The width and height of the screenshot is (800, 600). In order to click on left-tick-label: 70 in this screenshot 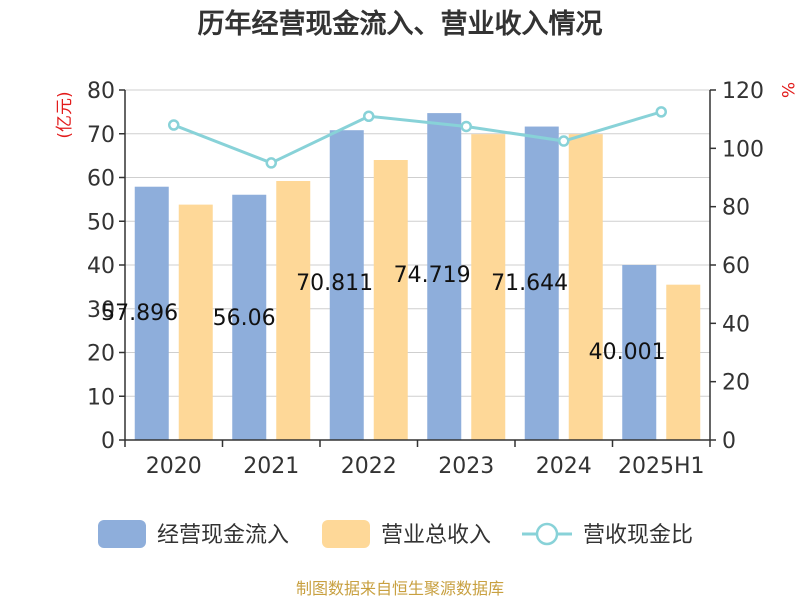, I will do `click(101, 135)`.